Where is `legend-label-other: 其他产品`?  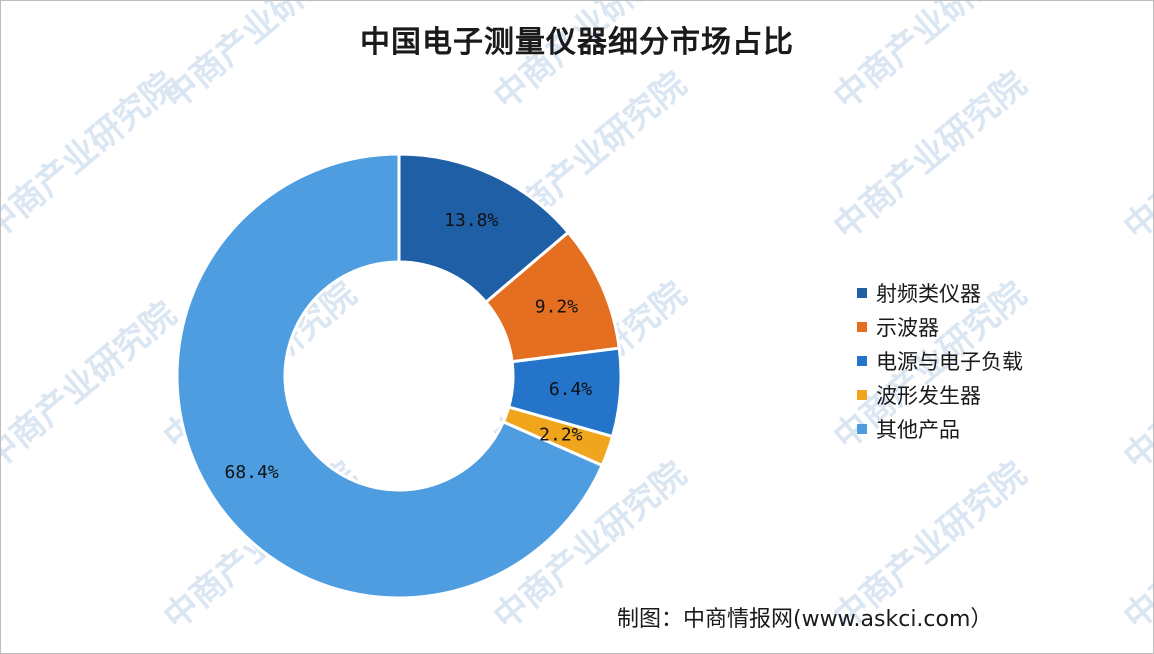 legend-label-other: 其他产品 is located at coordinates (918, 430).